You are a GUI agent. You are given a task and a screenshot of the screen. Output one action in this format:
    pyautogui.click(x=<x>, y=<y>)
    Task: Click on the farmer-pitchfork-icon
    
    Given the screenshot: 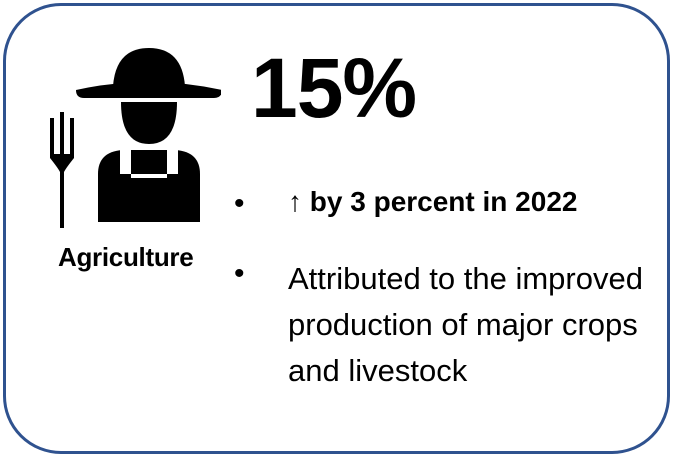 What is the action you would take?
    pyautogui.click(x=135, y=138)
    